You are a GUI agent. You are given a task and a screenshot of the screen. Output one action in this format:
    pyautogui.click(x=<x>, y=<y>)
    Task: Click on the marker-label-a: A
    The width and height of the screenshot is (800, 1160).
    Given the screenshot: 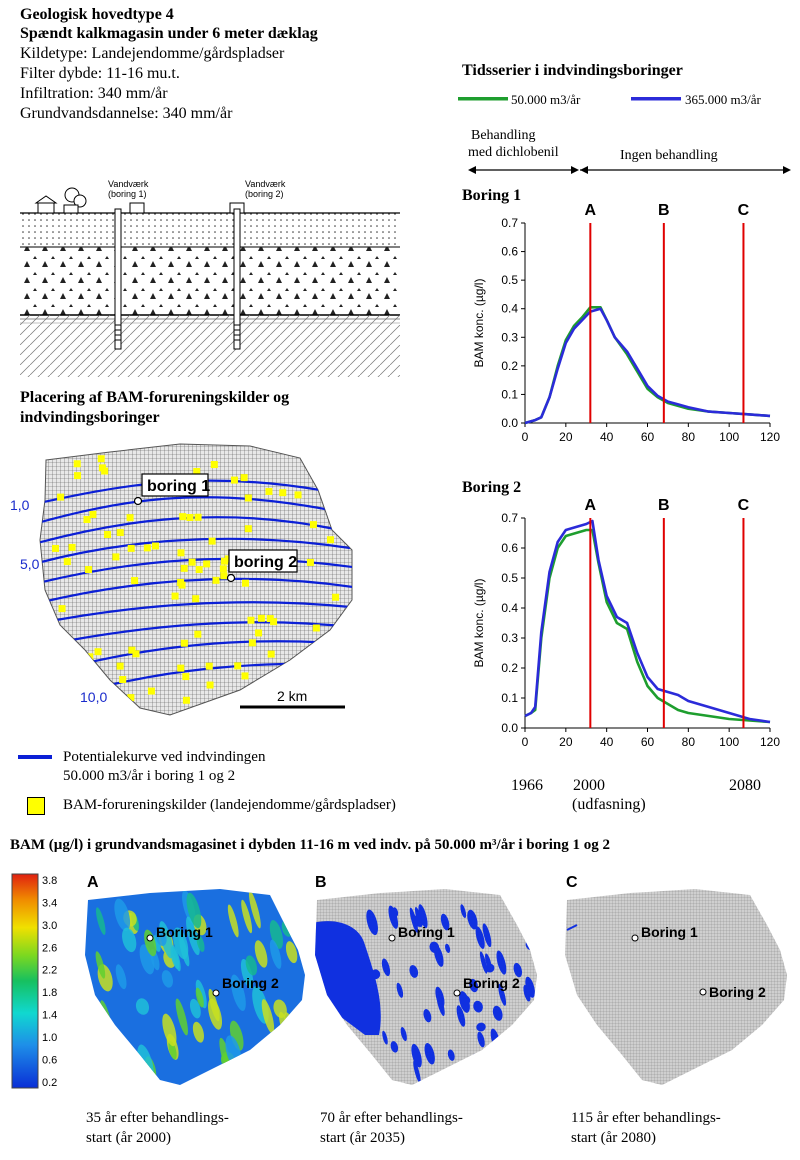 What is the action you would take?
    pyautogui.click(x=591, y=210)
    